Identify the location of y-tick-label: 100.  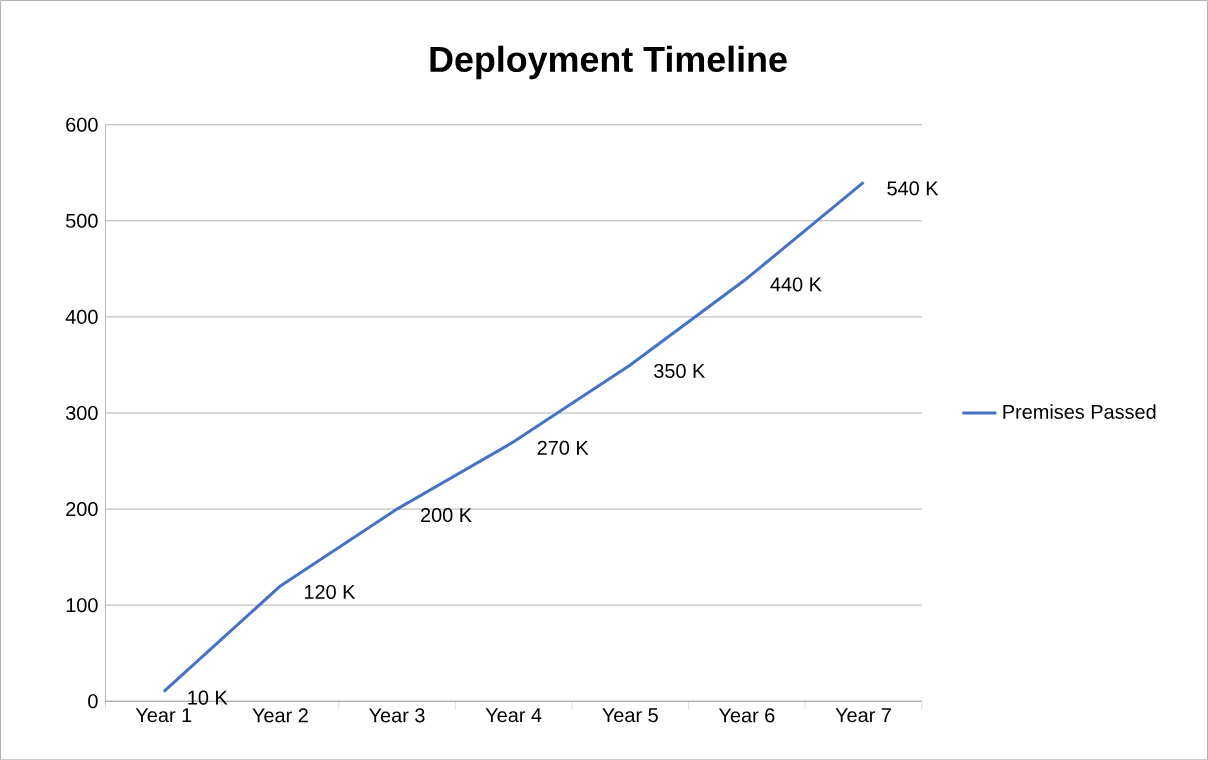
(82, 605).